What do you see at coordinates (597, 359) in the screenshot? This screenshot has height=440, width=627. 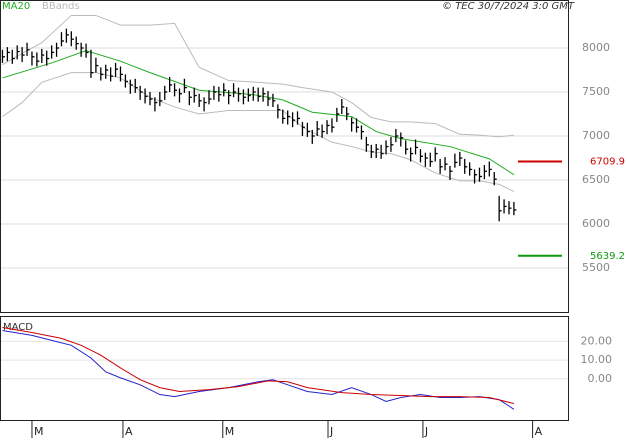 I see `y-tick-label: 10.00` at bounding box center [597, 359].